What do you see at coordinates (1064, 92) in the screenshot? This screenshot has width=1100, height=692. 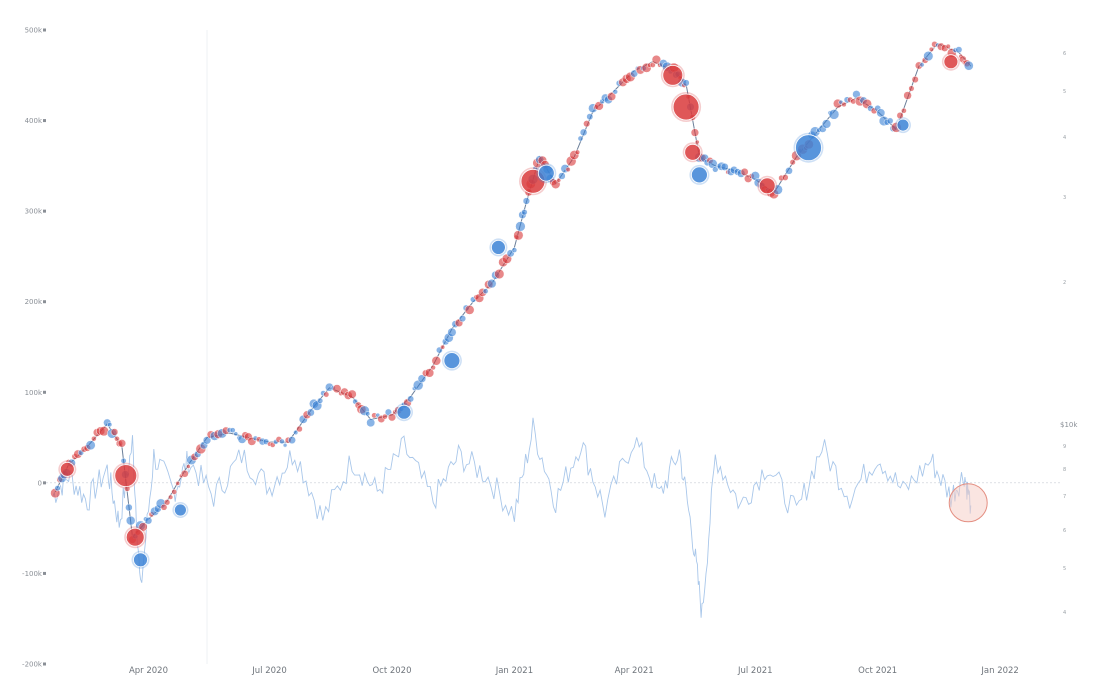 I see `right-upper-tick-label: 5` at bounding box center [1064, 92].